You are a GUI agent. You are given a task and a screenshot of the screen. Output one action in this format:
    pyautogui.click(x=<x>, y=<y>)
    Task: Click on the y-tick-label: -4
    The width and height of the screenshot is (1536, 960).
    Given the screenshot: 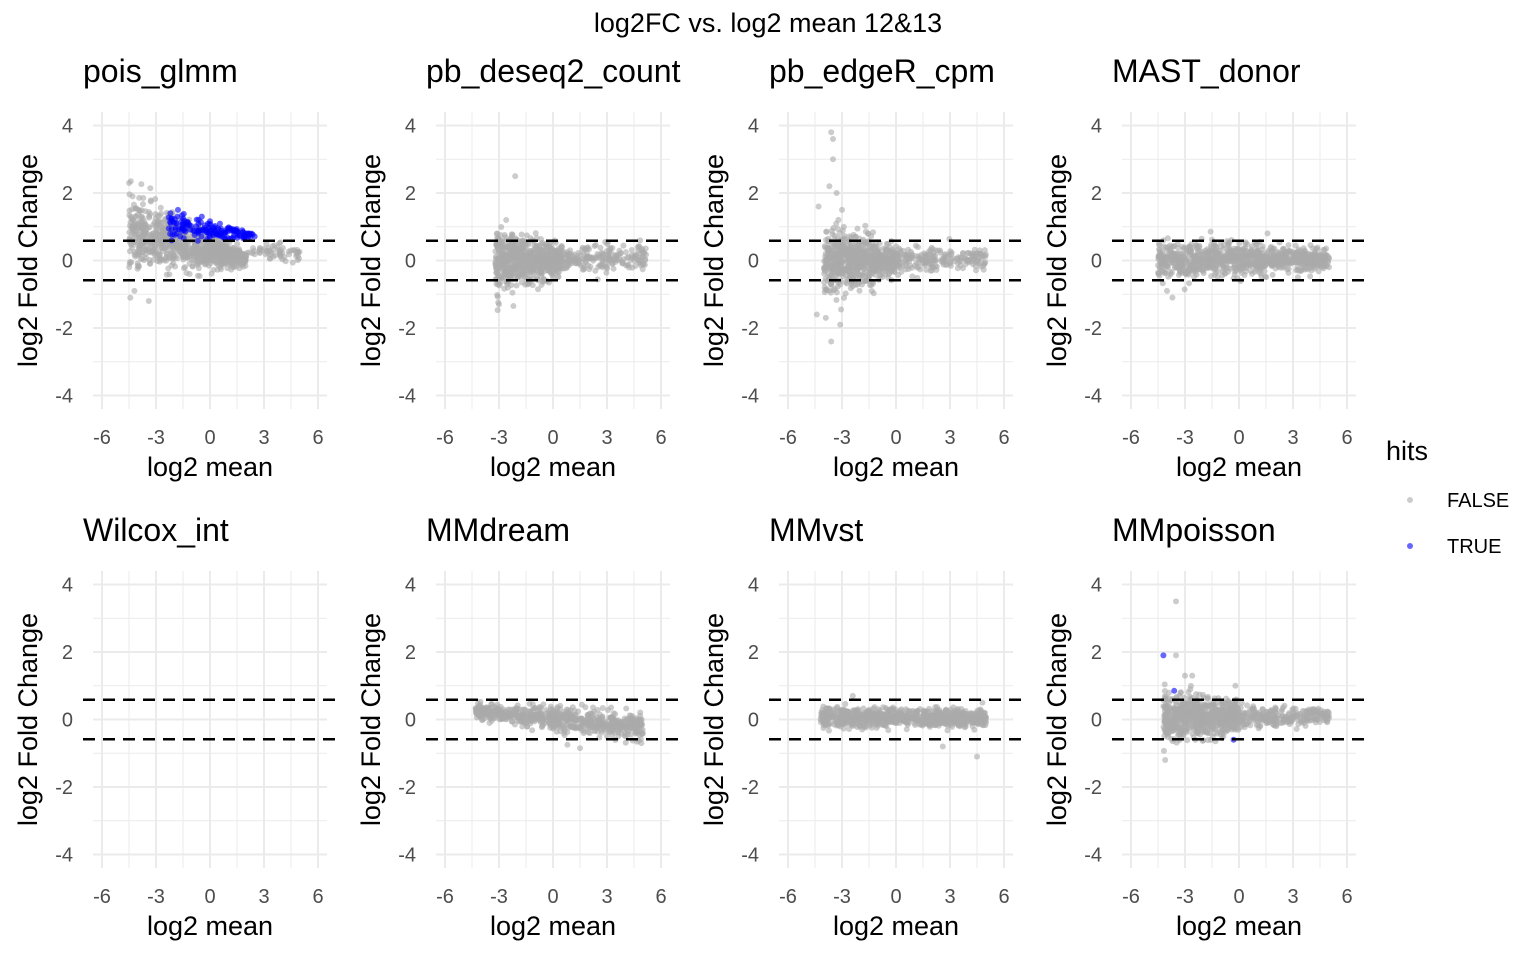 What is the action you would take?
    pyautogui.click(x=407, y=397)
    